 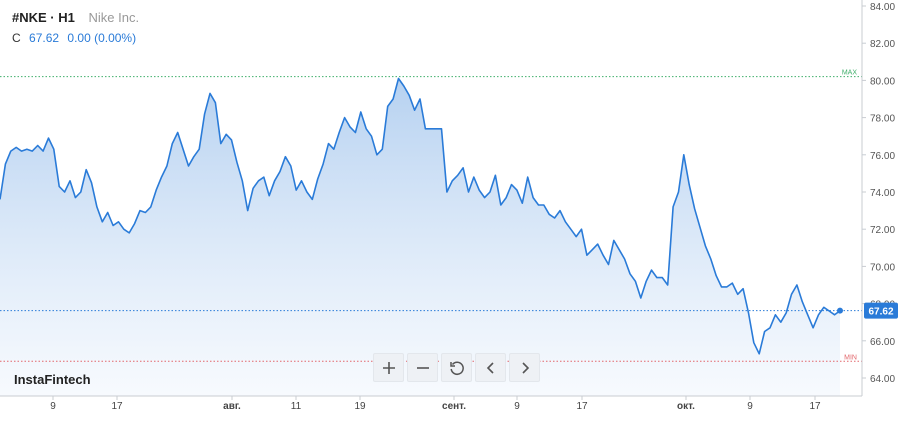 I want to click on brand-logo: InstaFintech, so click(x=52, y=379).